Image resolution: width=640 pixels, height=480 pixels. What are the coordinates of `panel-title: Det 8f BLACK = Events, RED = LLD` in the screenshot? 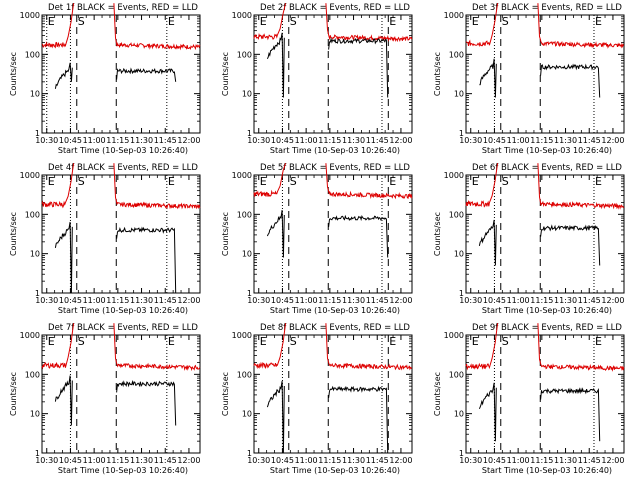 It's located at (335, 328).